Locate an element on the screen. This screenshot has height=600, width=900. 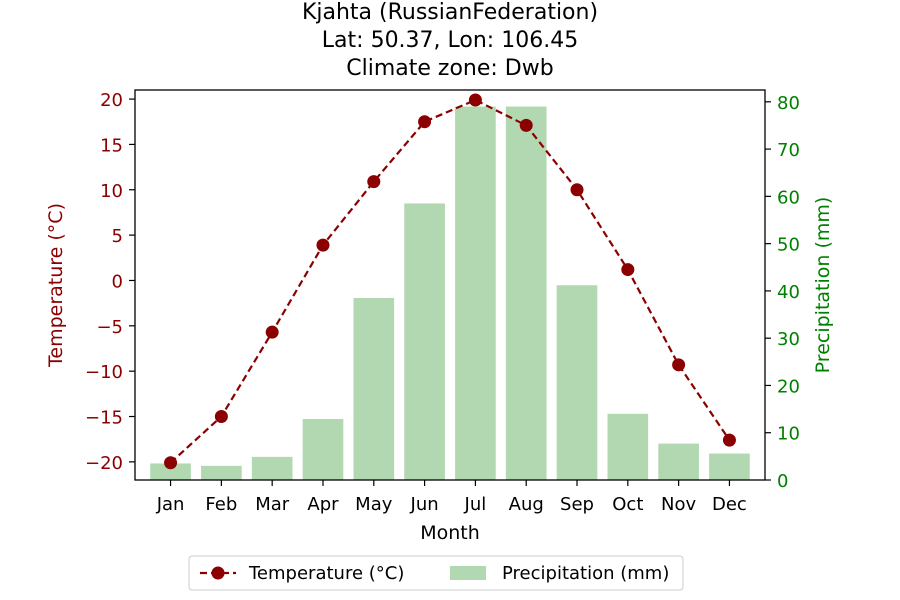
temperature-point-oct is located at coordinates (628, 270).